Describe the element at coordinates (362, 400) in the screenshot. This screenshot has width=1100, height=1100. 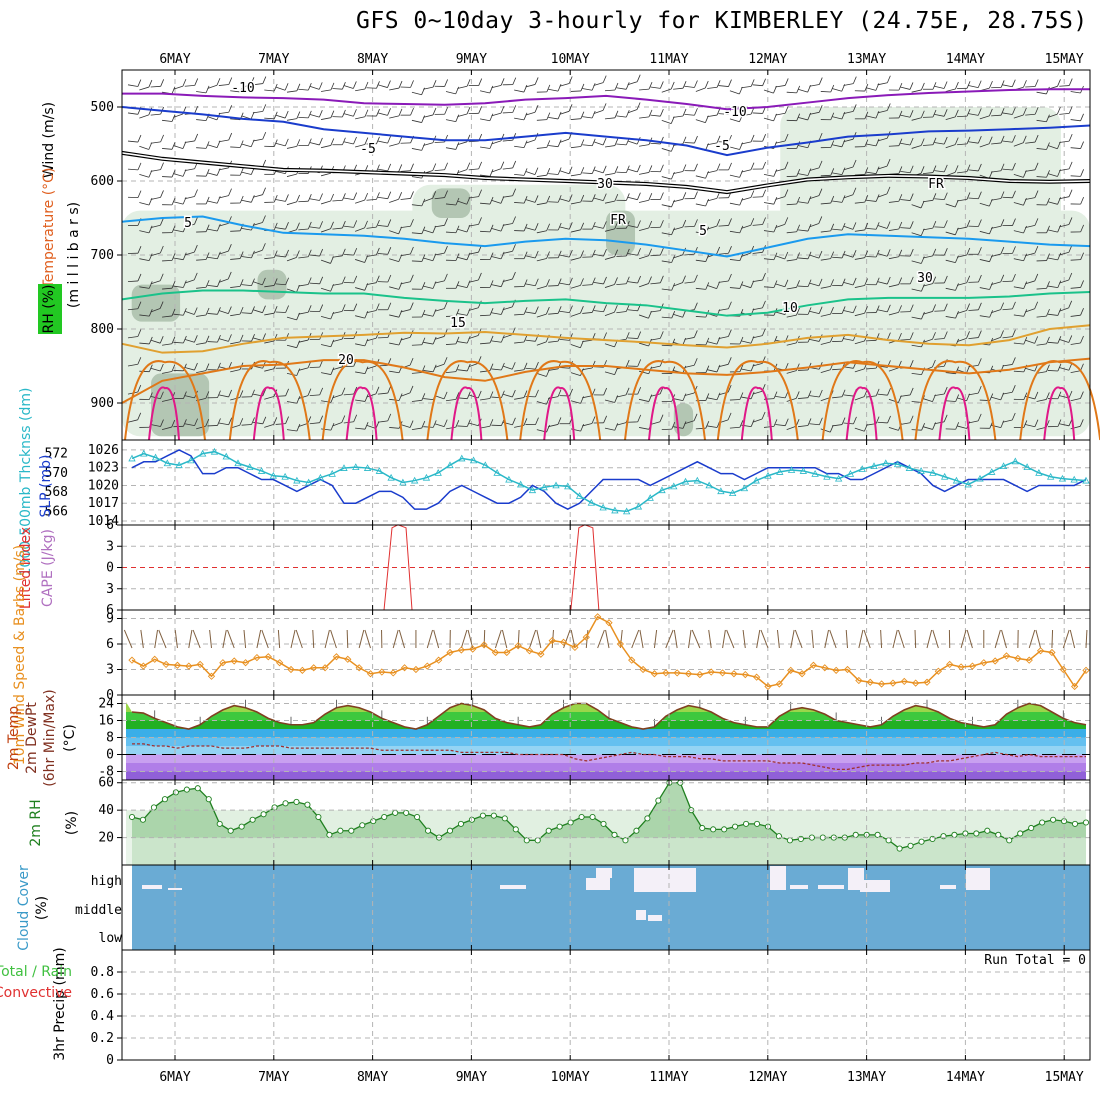
I see `isotherm-20-loop` at that location.